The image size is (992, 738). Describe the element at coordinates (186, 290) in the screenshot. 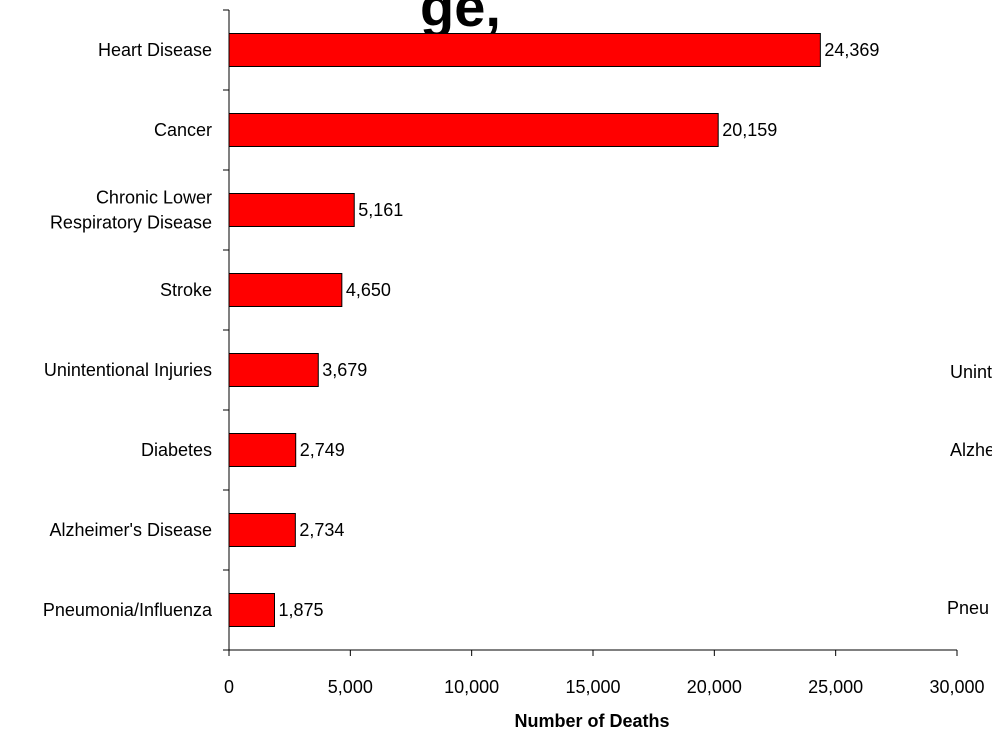

I see `category-label: Stroke` at that location.